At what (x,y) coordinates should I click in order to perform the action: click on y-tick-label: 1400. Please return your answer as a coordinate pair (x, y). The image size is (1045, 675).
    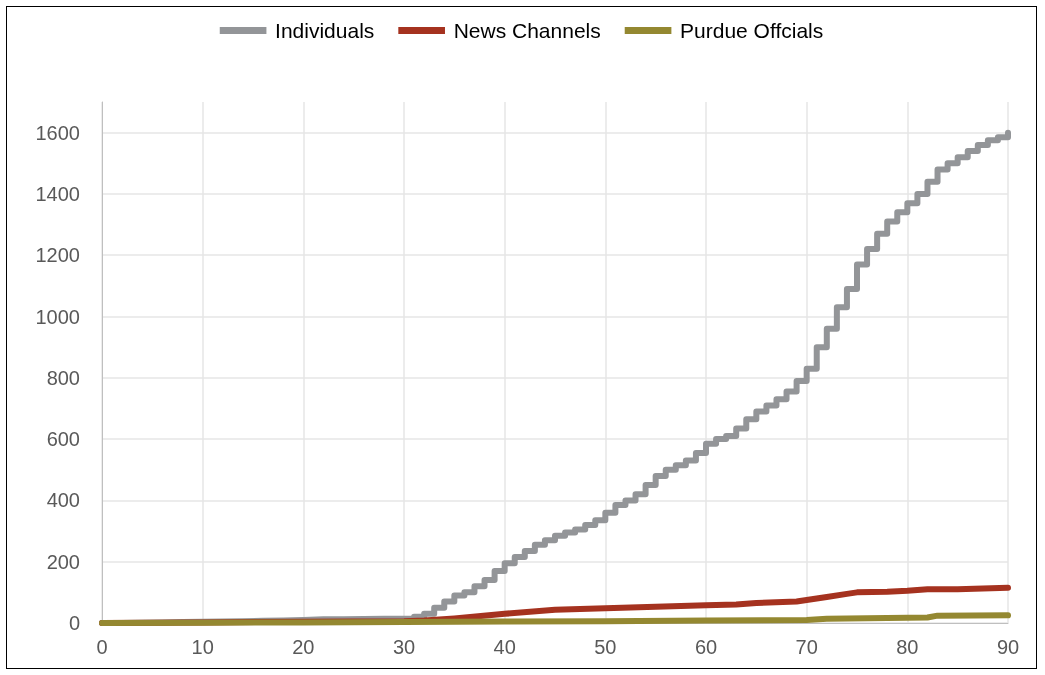
    Looking at the image, I should click on (57, 193).